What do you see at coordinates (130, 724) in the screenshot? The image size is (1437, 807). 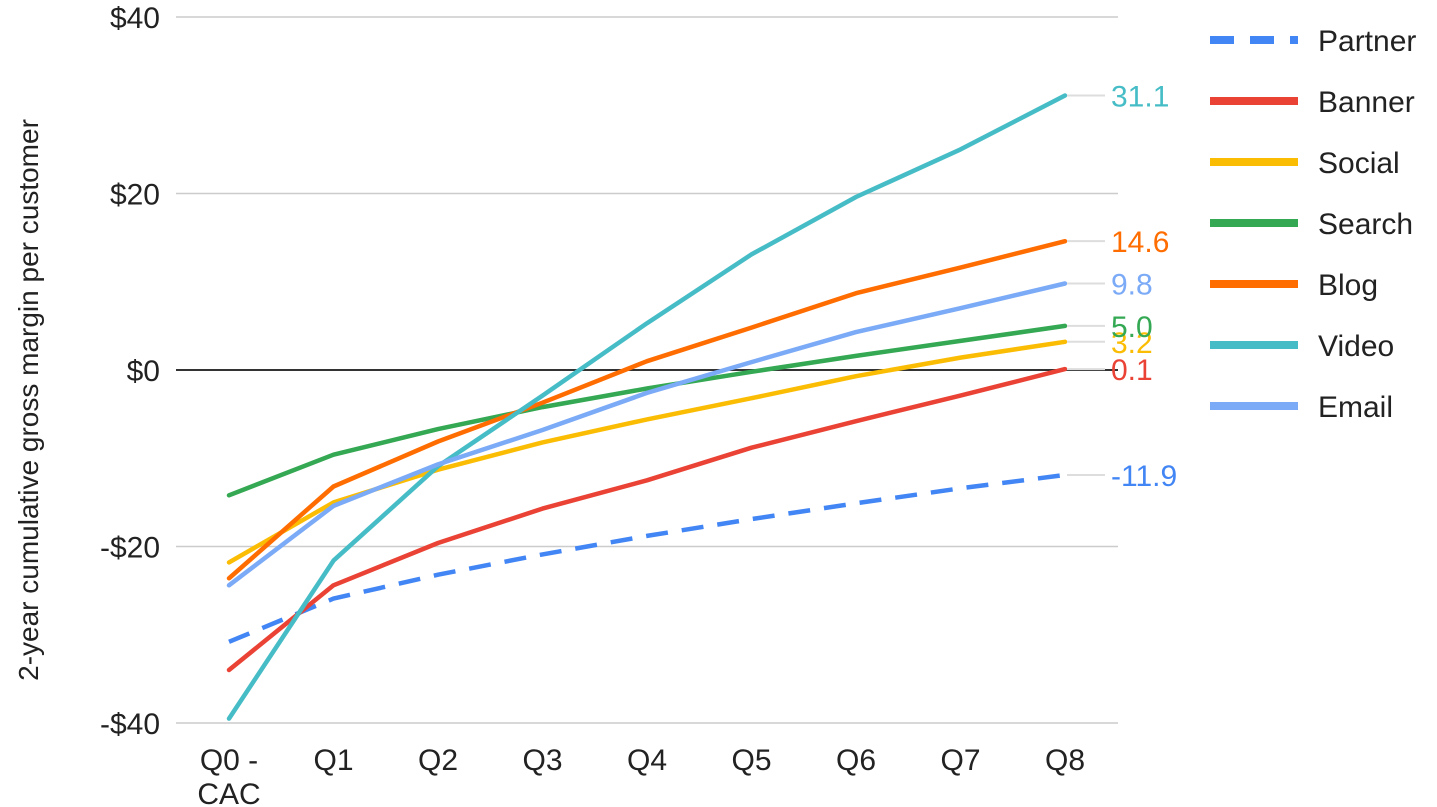 I see `y-tick-label: -$40` at bounding box center [130, 724].